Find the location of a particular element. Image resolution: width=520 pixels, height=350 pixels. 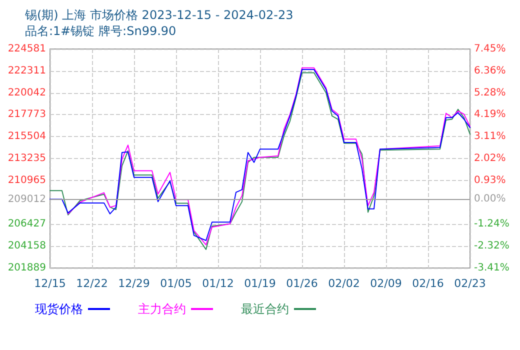

x-tick-label: 01/19 is located at coordinates (260, 283).